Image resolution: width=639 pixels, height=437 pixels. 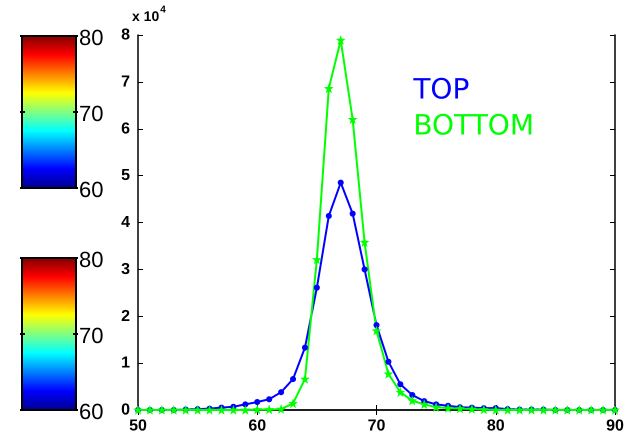 I want to click on y-tick-label: 0, so click(x=125, y=410).